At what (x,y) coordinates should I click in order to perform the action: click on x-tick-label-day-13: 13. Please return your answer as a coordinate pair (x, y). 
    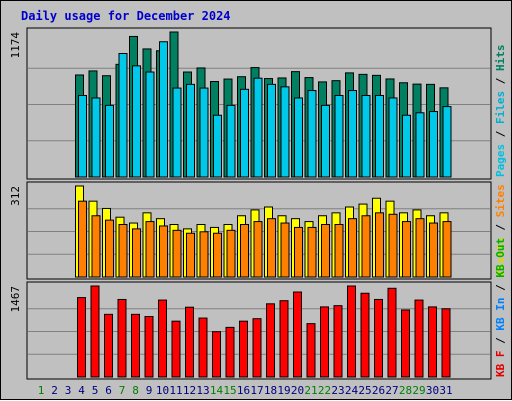
    Looking at the image, I should click on (202, 390).